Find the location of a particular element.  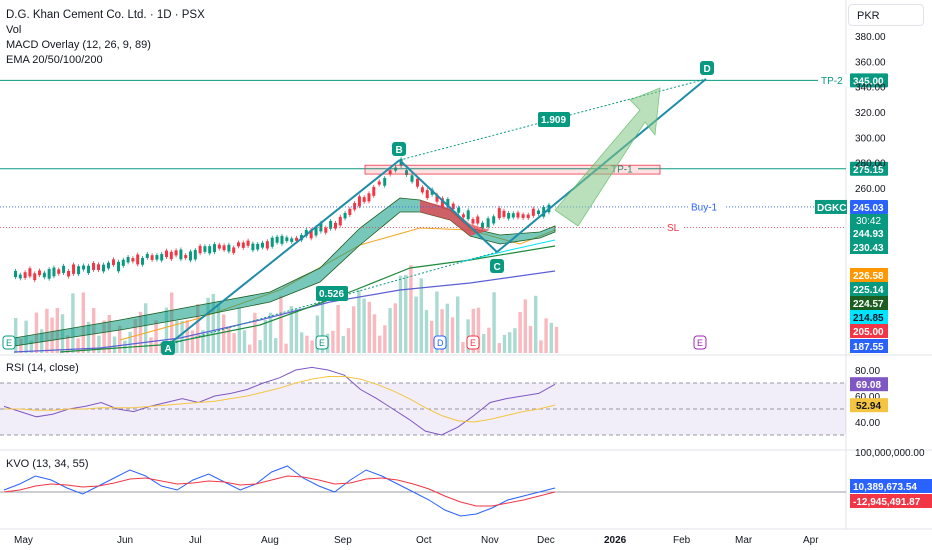

currency-selector: PKR is located at coordinates (886, 15).